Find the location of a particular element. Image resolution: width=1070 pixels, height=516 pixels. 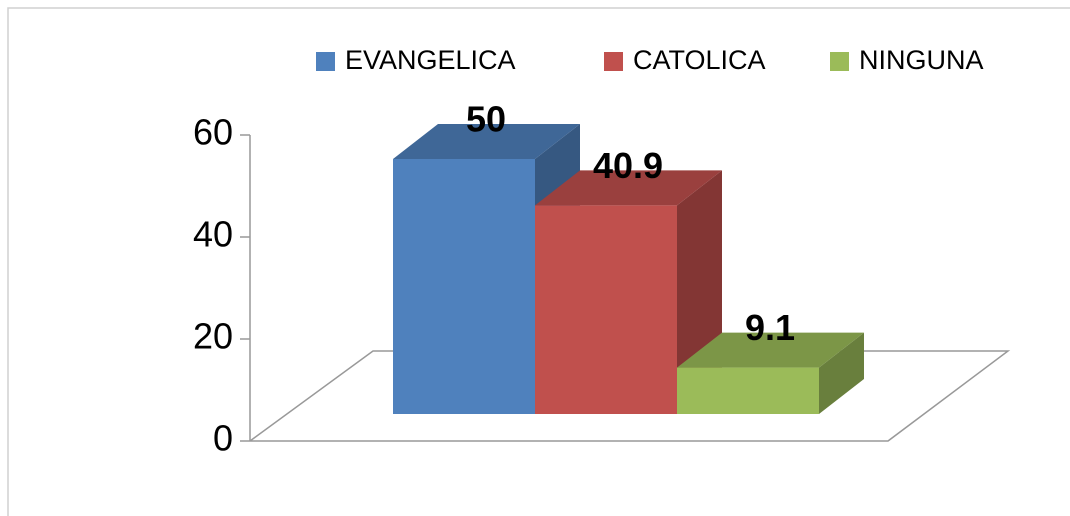

data-label: 9.1 is located at coordinates (770, 327).